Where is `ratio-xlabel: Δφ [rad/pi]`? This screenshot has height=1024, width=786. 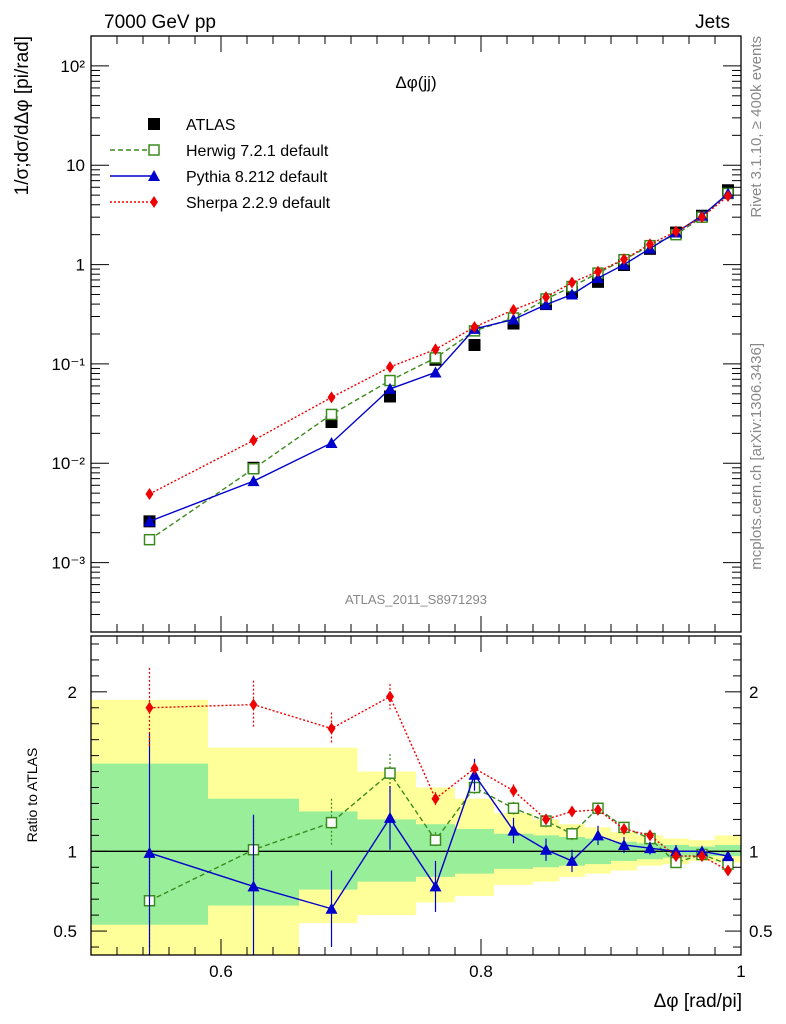
ratio-xlabel: Δφ [rad/pi] is located at coordinates (698, 1001).